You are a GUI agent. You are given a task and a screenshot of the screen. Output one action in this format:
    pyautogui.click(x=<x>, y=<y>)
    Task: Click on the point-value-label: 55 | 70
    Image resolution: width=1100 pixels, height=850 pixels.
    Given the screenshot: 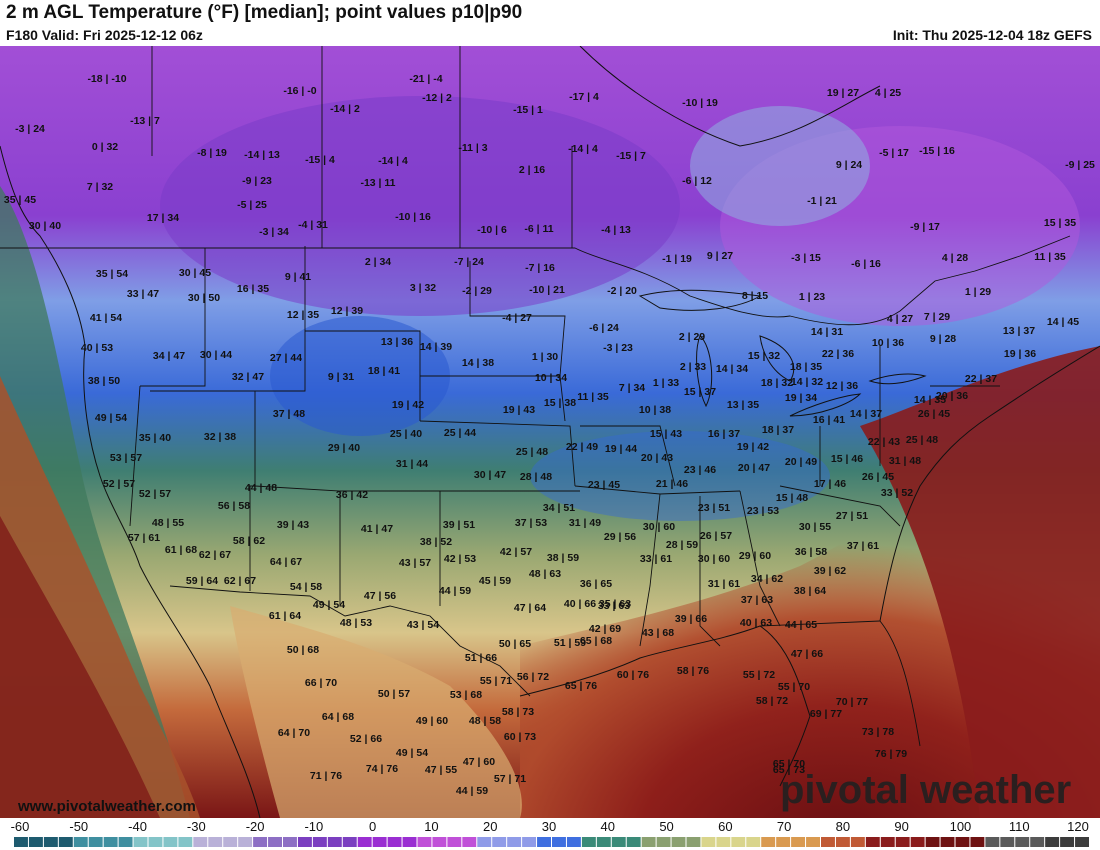 What is the action you would take?
    pyautogui.click(x=794, y=687)
    